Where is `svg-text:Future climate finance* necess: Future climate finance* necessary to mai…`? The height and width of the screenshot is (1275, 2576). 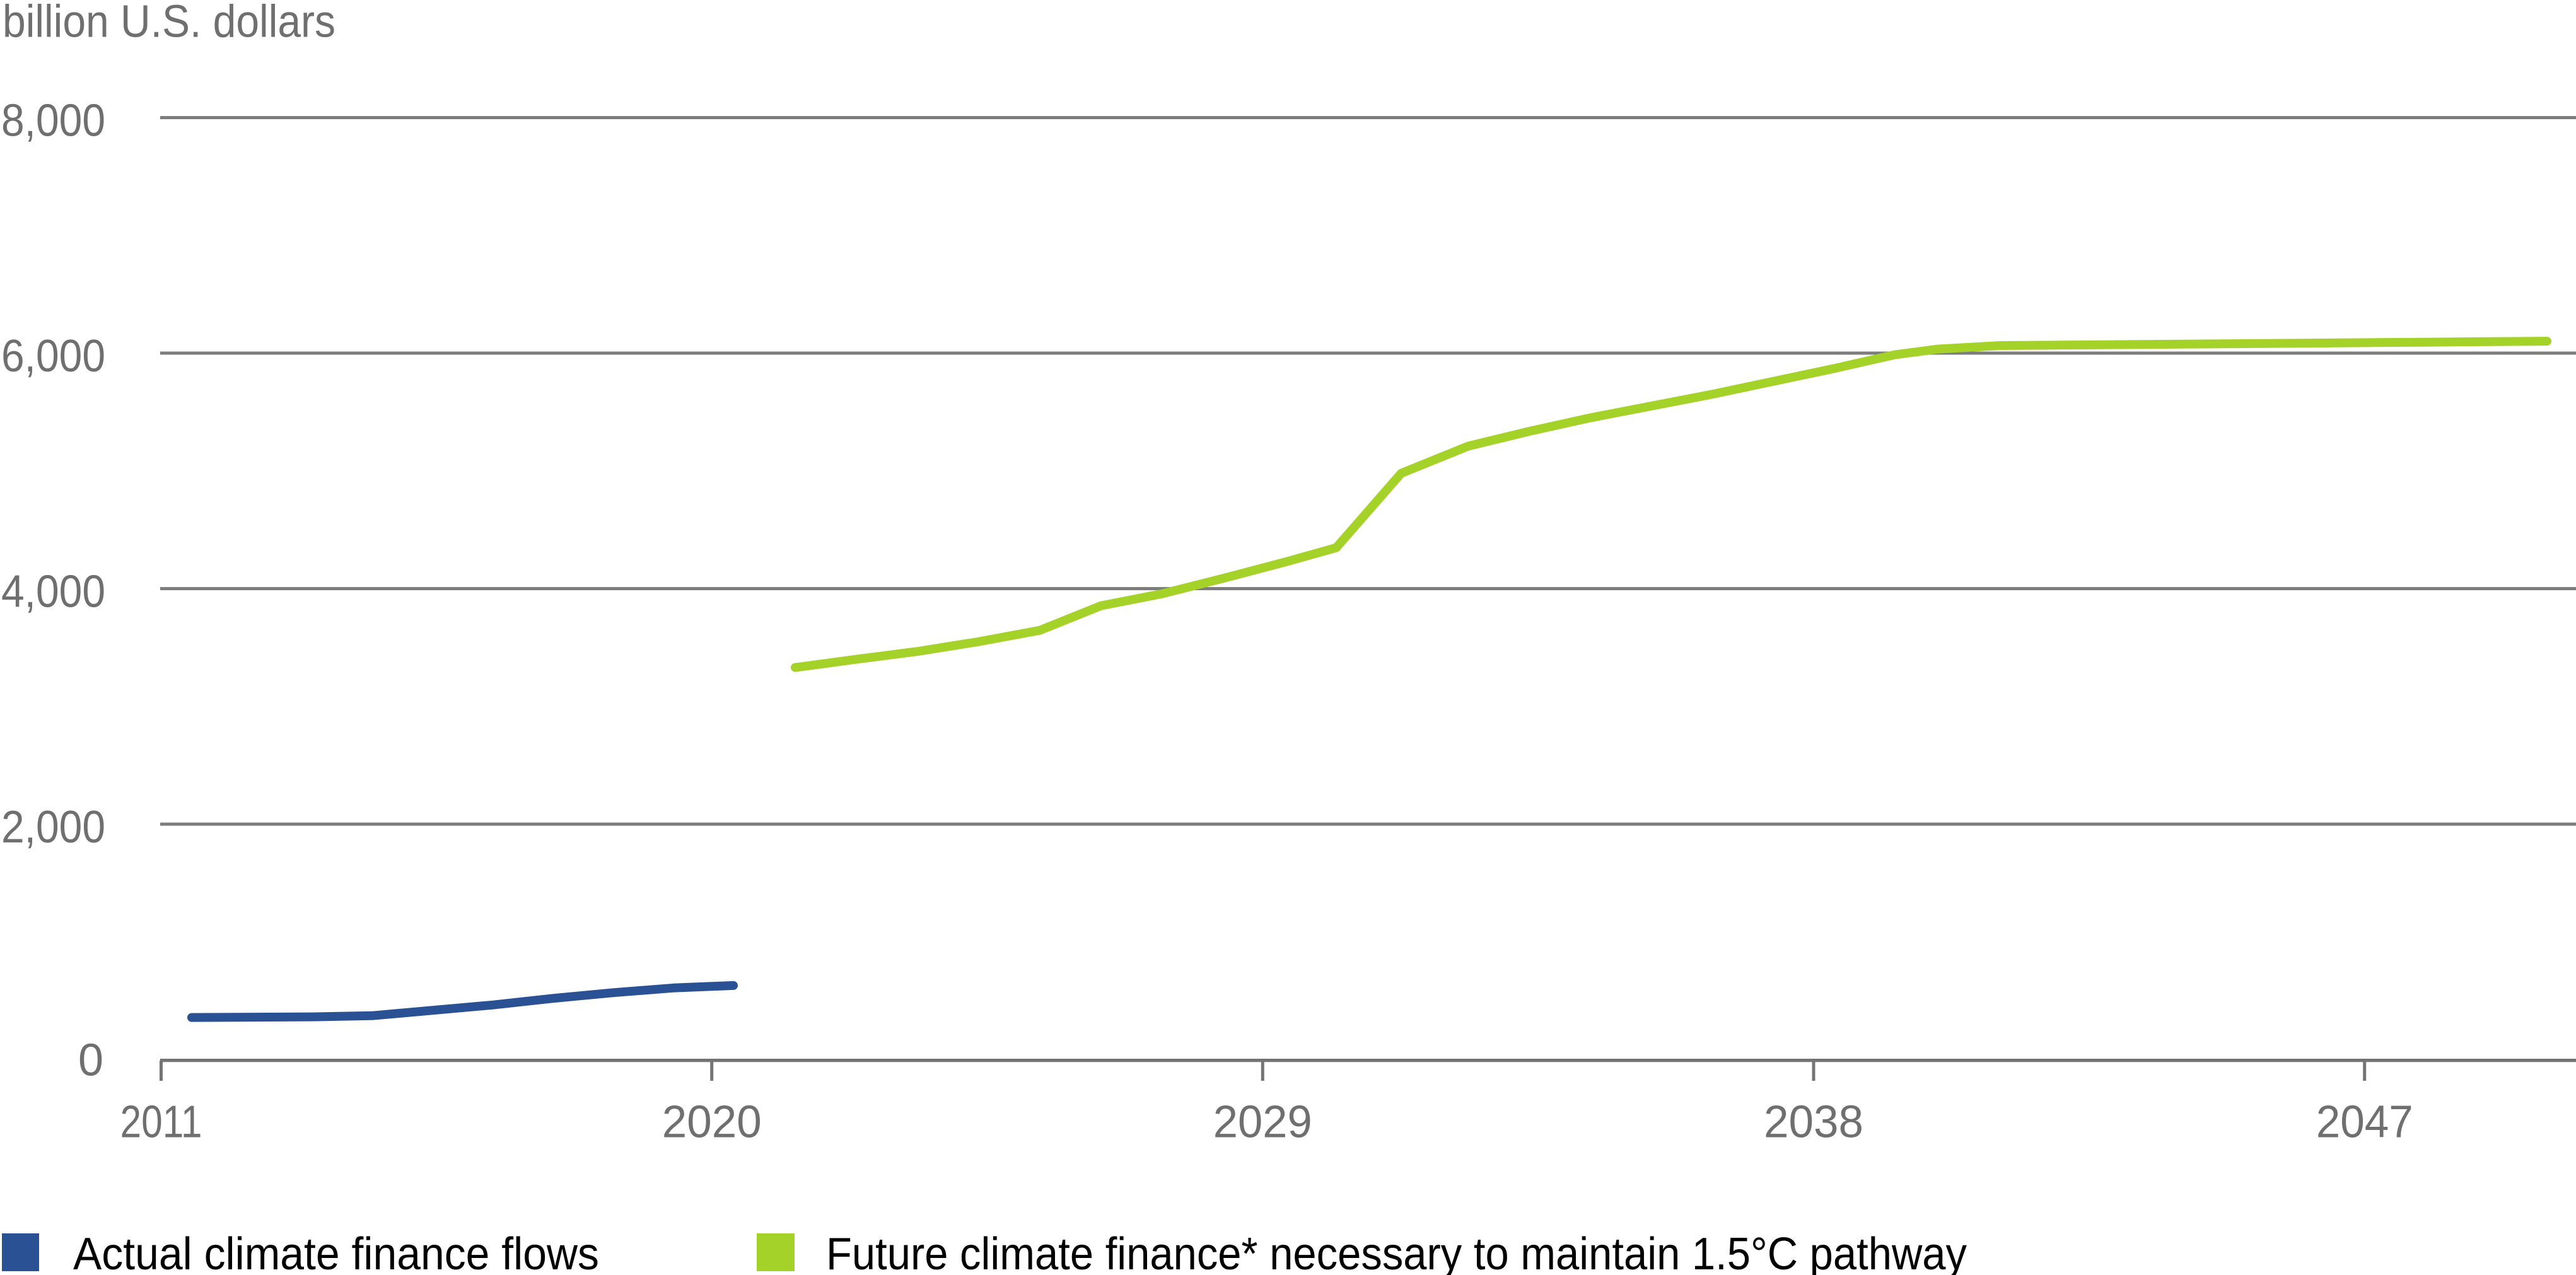
svg-text:Future climate finance* necess: Future climate finance* necessary to mai… is located at coordinates (1397, 1252).